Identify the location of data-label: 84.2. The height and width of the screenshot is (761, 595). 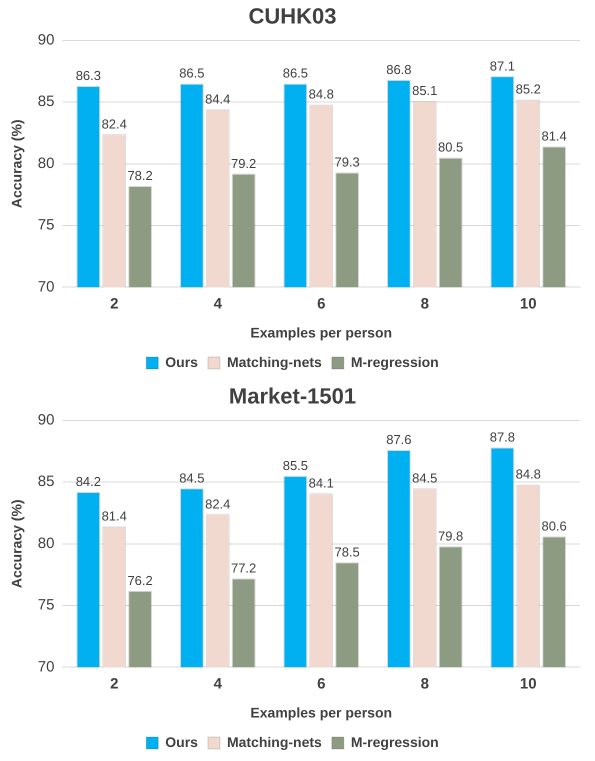
(89, 482).